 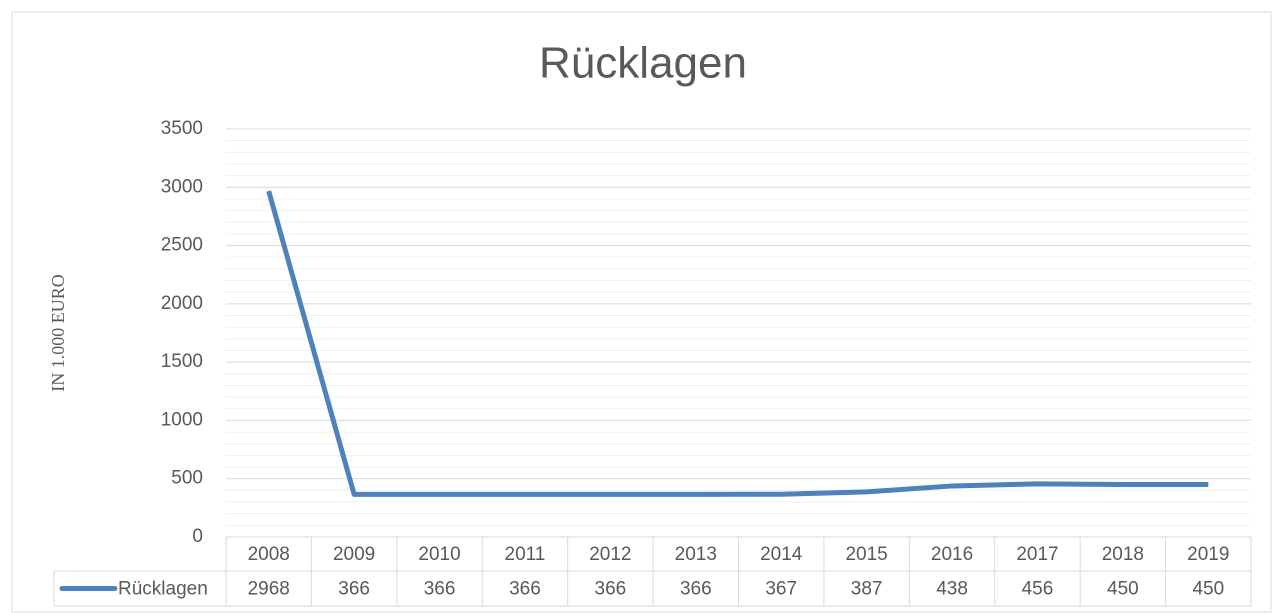 I want to click on y-tick-label: 1500, so click(x=182, y=361).